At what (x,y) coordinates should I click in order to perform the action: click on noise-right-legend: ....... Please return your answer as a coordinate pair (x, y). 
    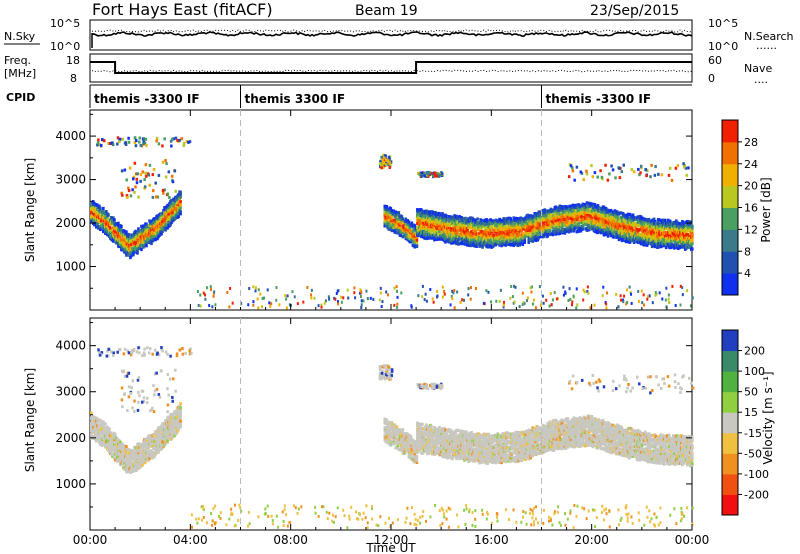
    Looking at the image, I should click on (766, 45).